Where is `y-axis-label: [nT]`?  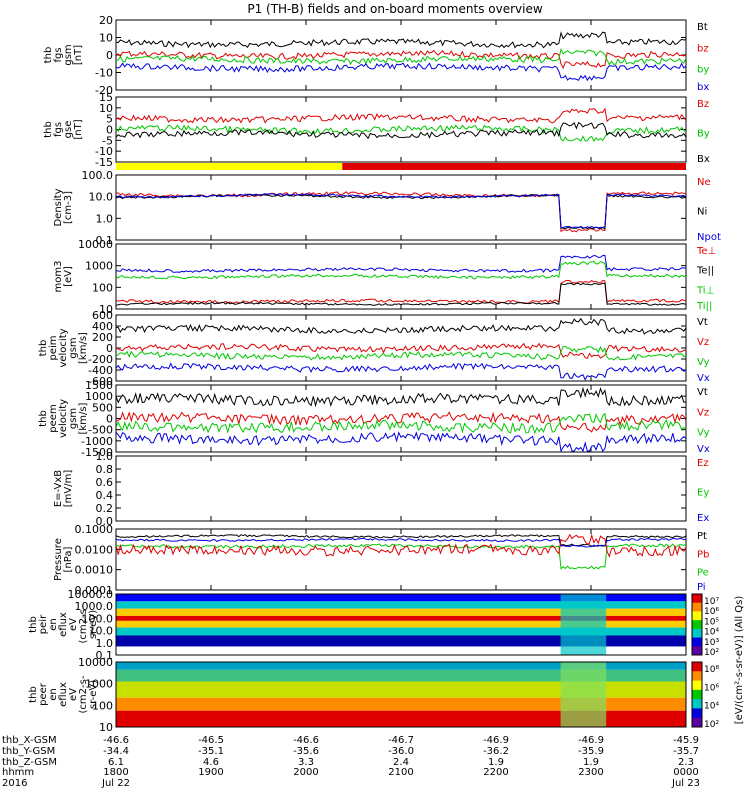 y-axis-label: [nT] is located at coordinates (78, 55).